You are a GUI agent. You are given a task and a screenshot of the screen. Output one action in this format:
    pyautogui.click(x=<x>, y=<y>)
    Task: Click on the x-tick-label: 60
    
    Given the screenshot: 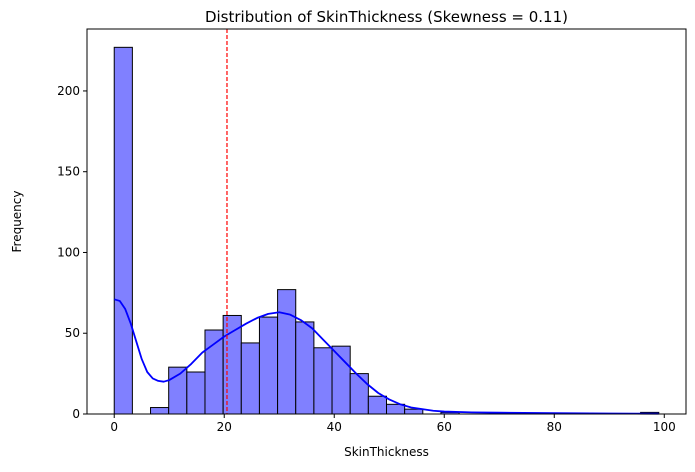 What is the action you would take?
    pyautogui.click(x=444, y=427)
    